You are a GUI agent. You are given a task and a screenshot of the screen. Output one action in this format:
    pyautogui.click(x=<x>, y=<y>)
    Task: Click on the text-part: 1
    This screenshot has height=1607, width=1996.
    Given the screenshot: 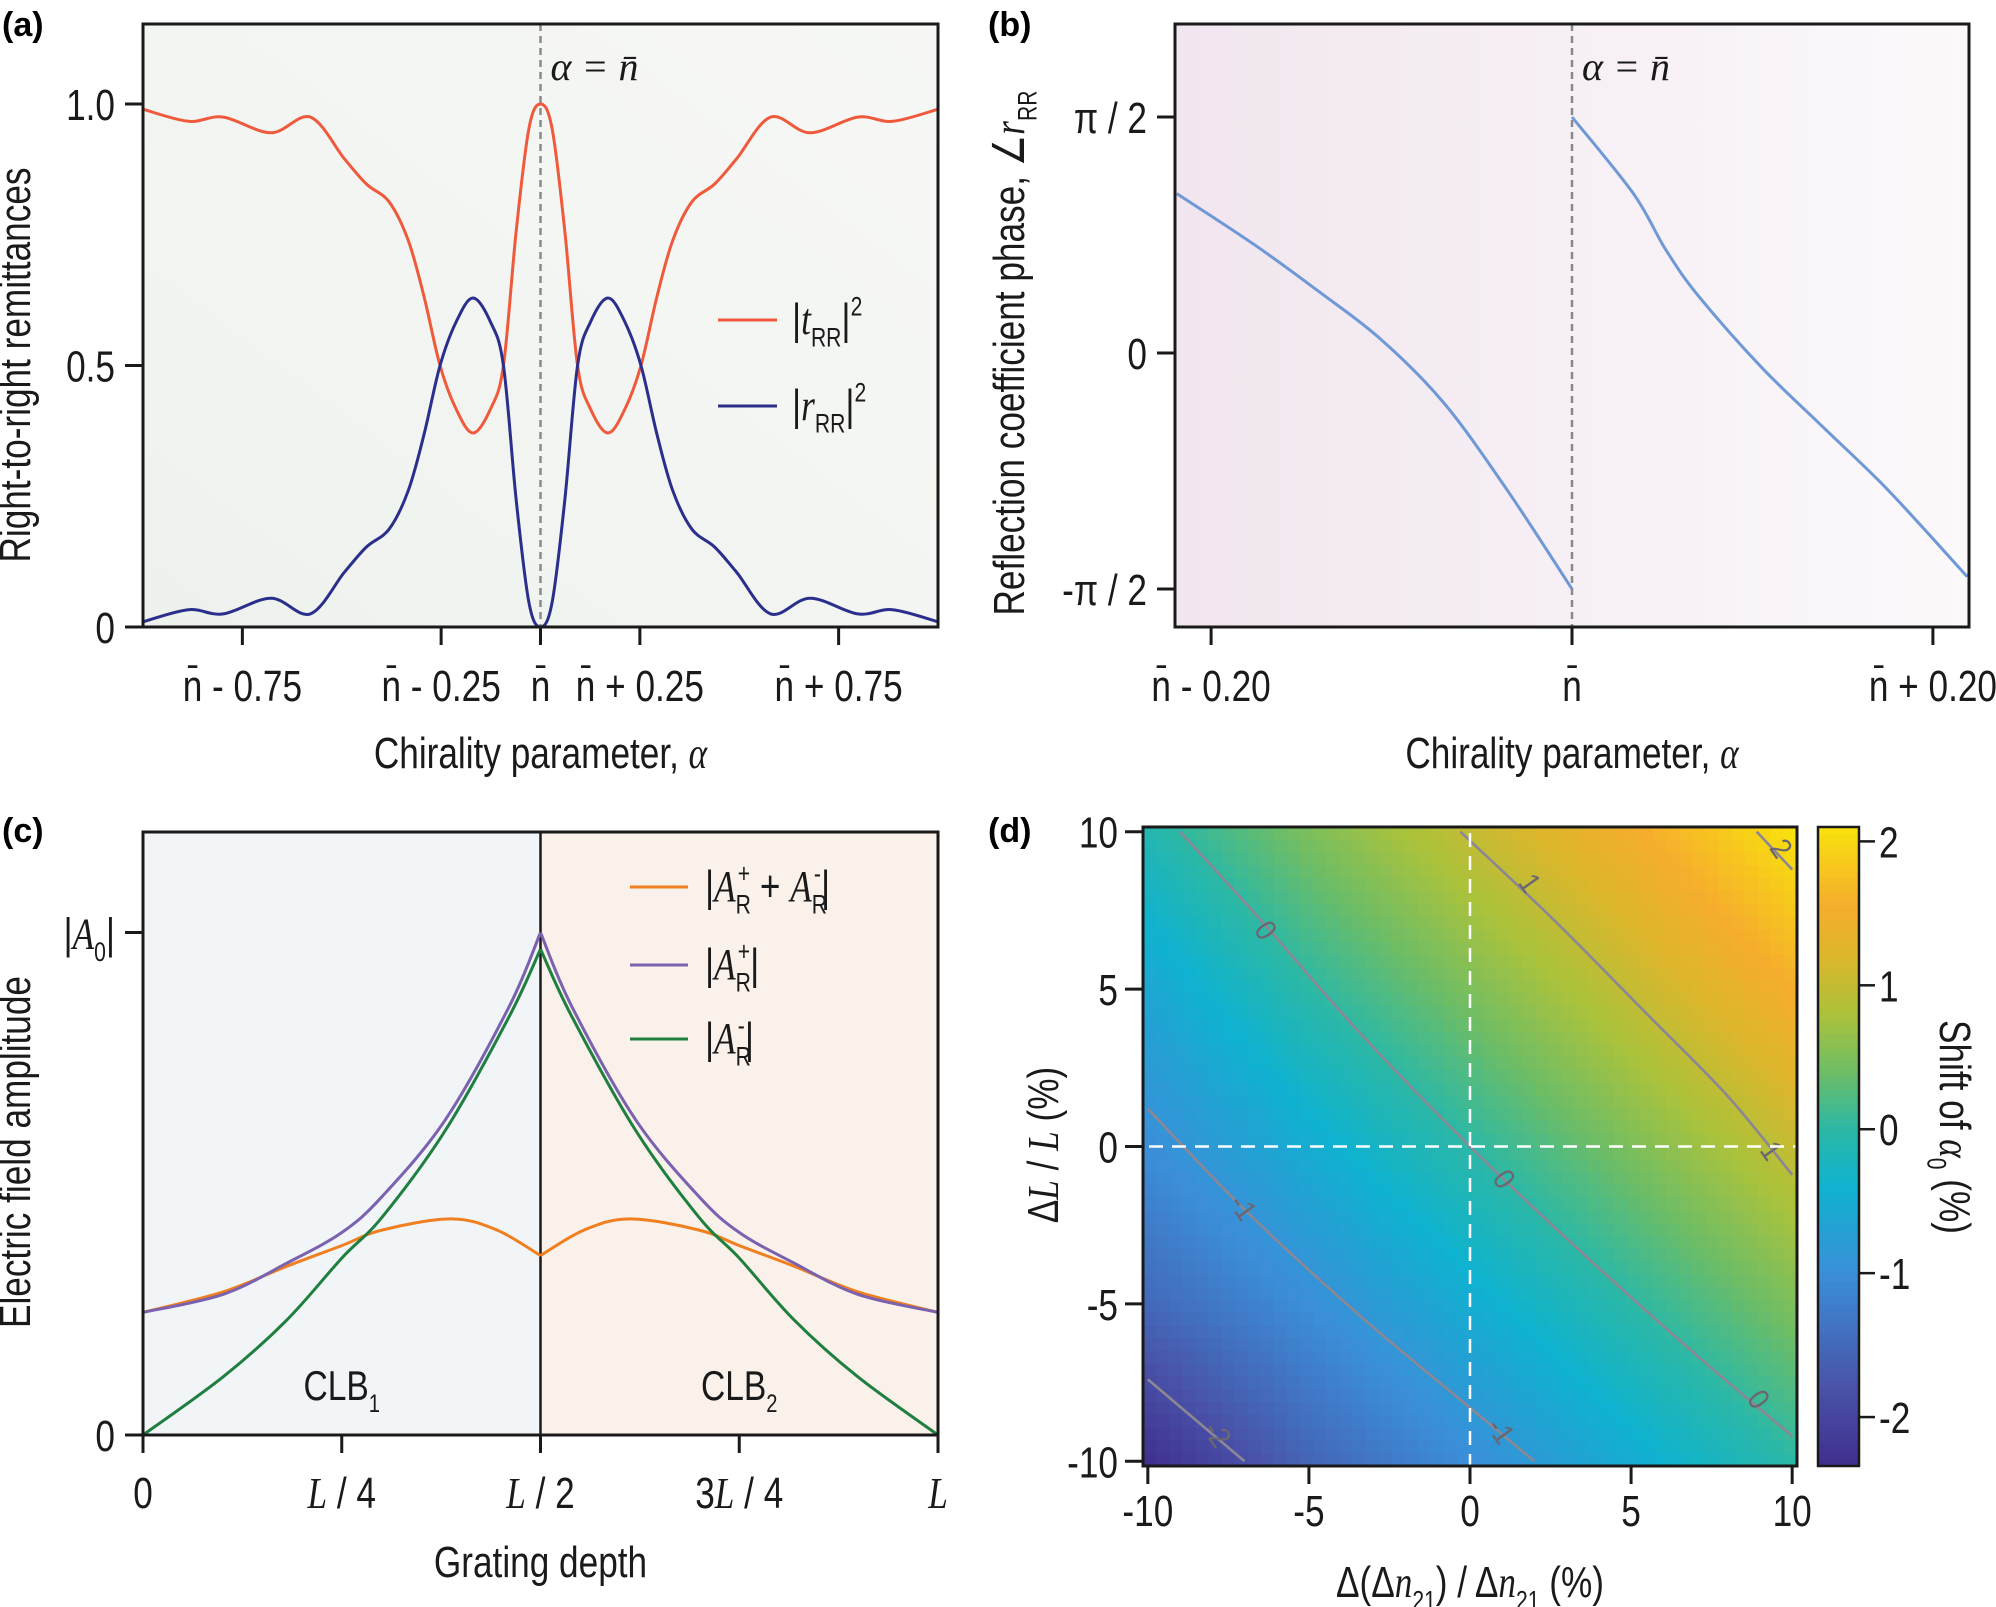 What is the action you would take?
    pyautogui.click(x=374, y=1403)
    